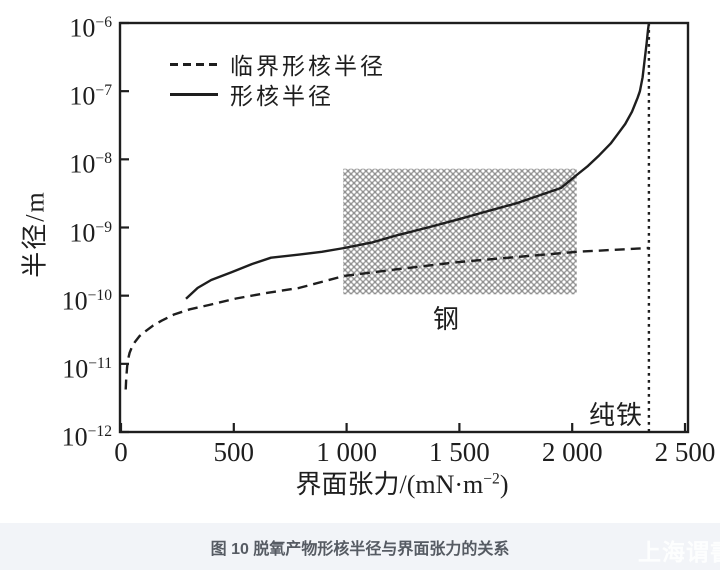 This screenshot has height=570, width=720. Describe the element at coordinates (616, 415) in the screenshot. I see `pure-iron-label: 纯铁` at that location.